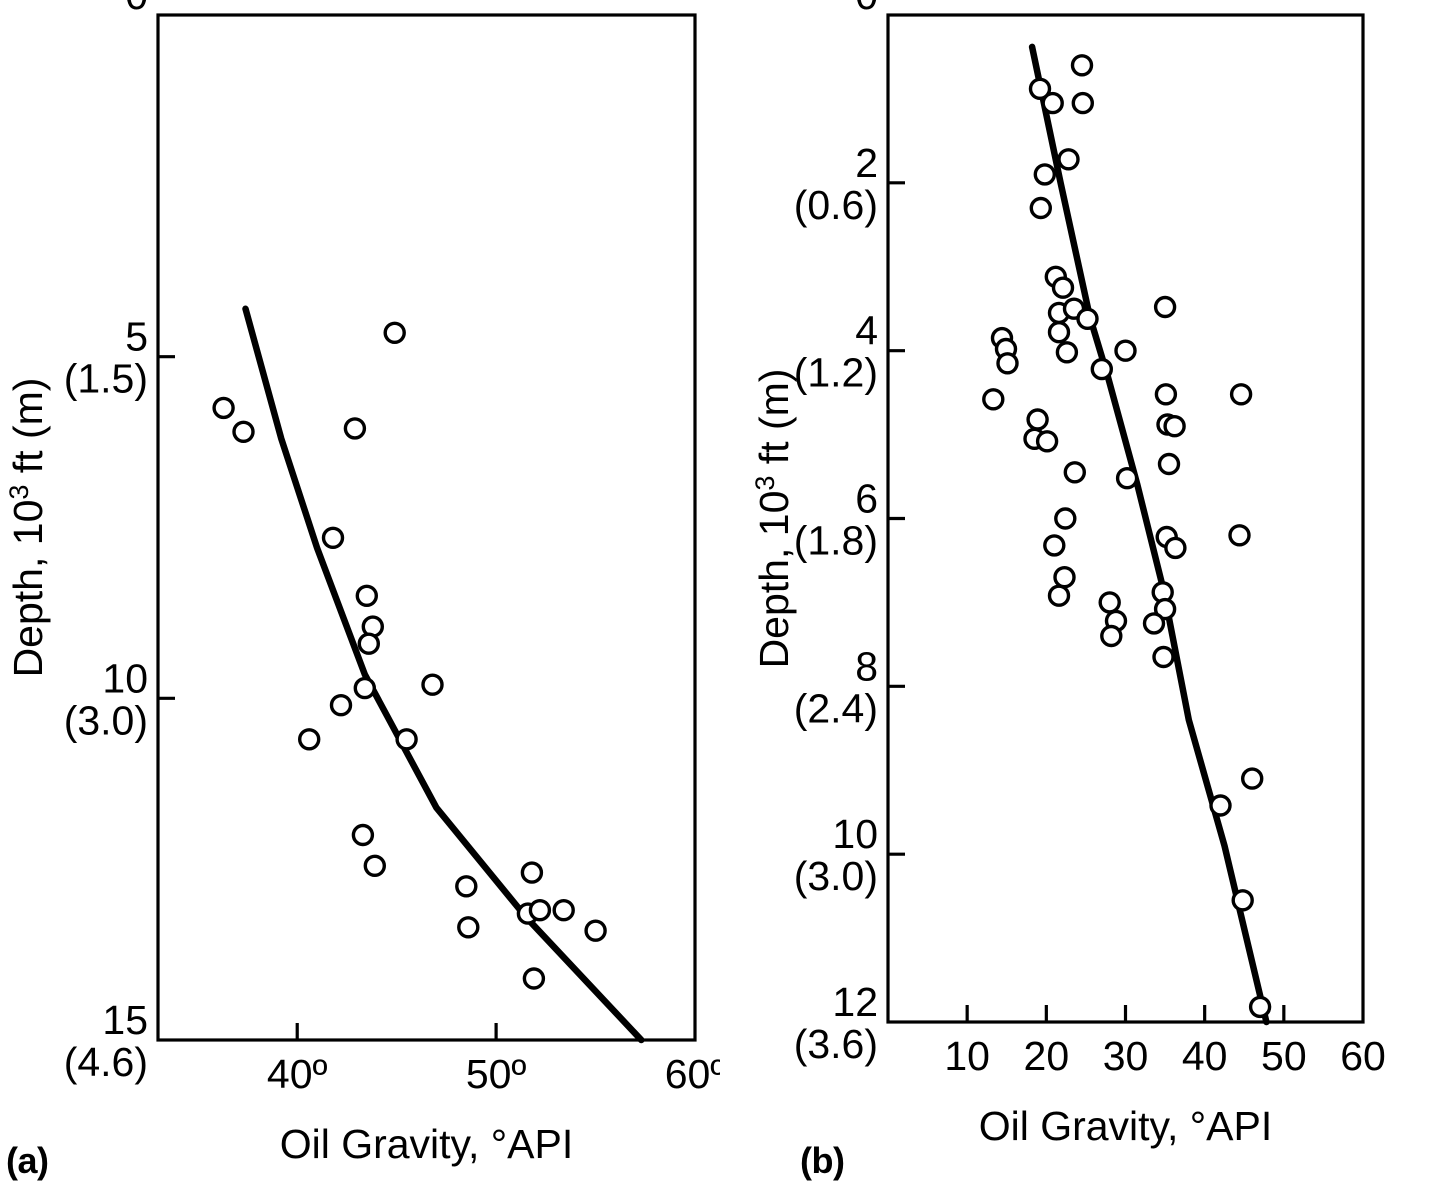 The width and height of the screenshot is (1441, 1190). What do you see at coordinates (106, 379) in the screenshot?
I see `y-tick-label-m-5: (1.5)` at bounding box center [106, 379].